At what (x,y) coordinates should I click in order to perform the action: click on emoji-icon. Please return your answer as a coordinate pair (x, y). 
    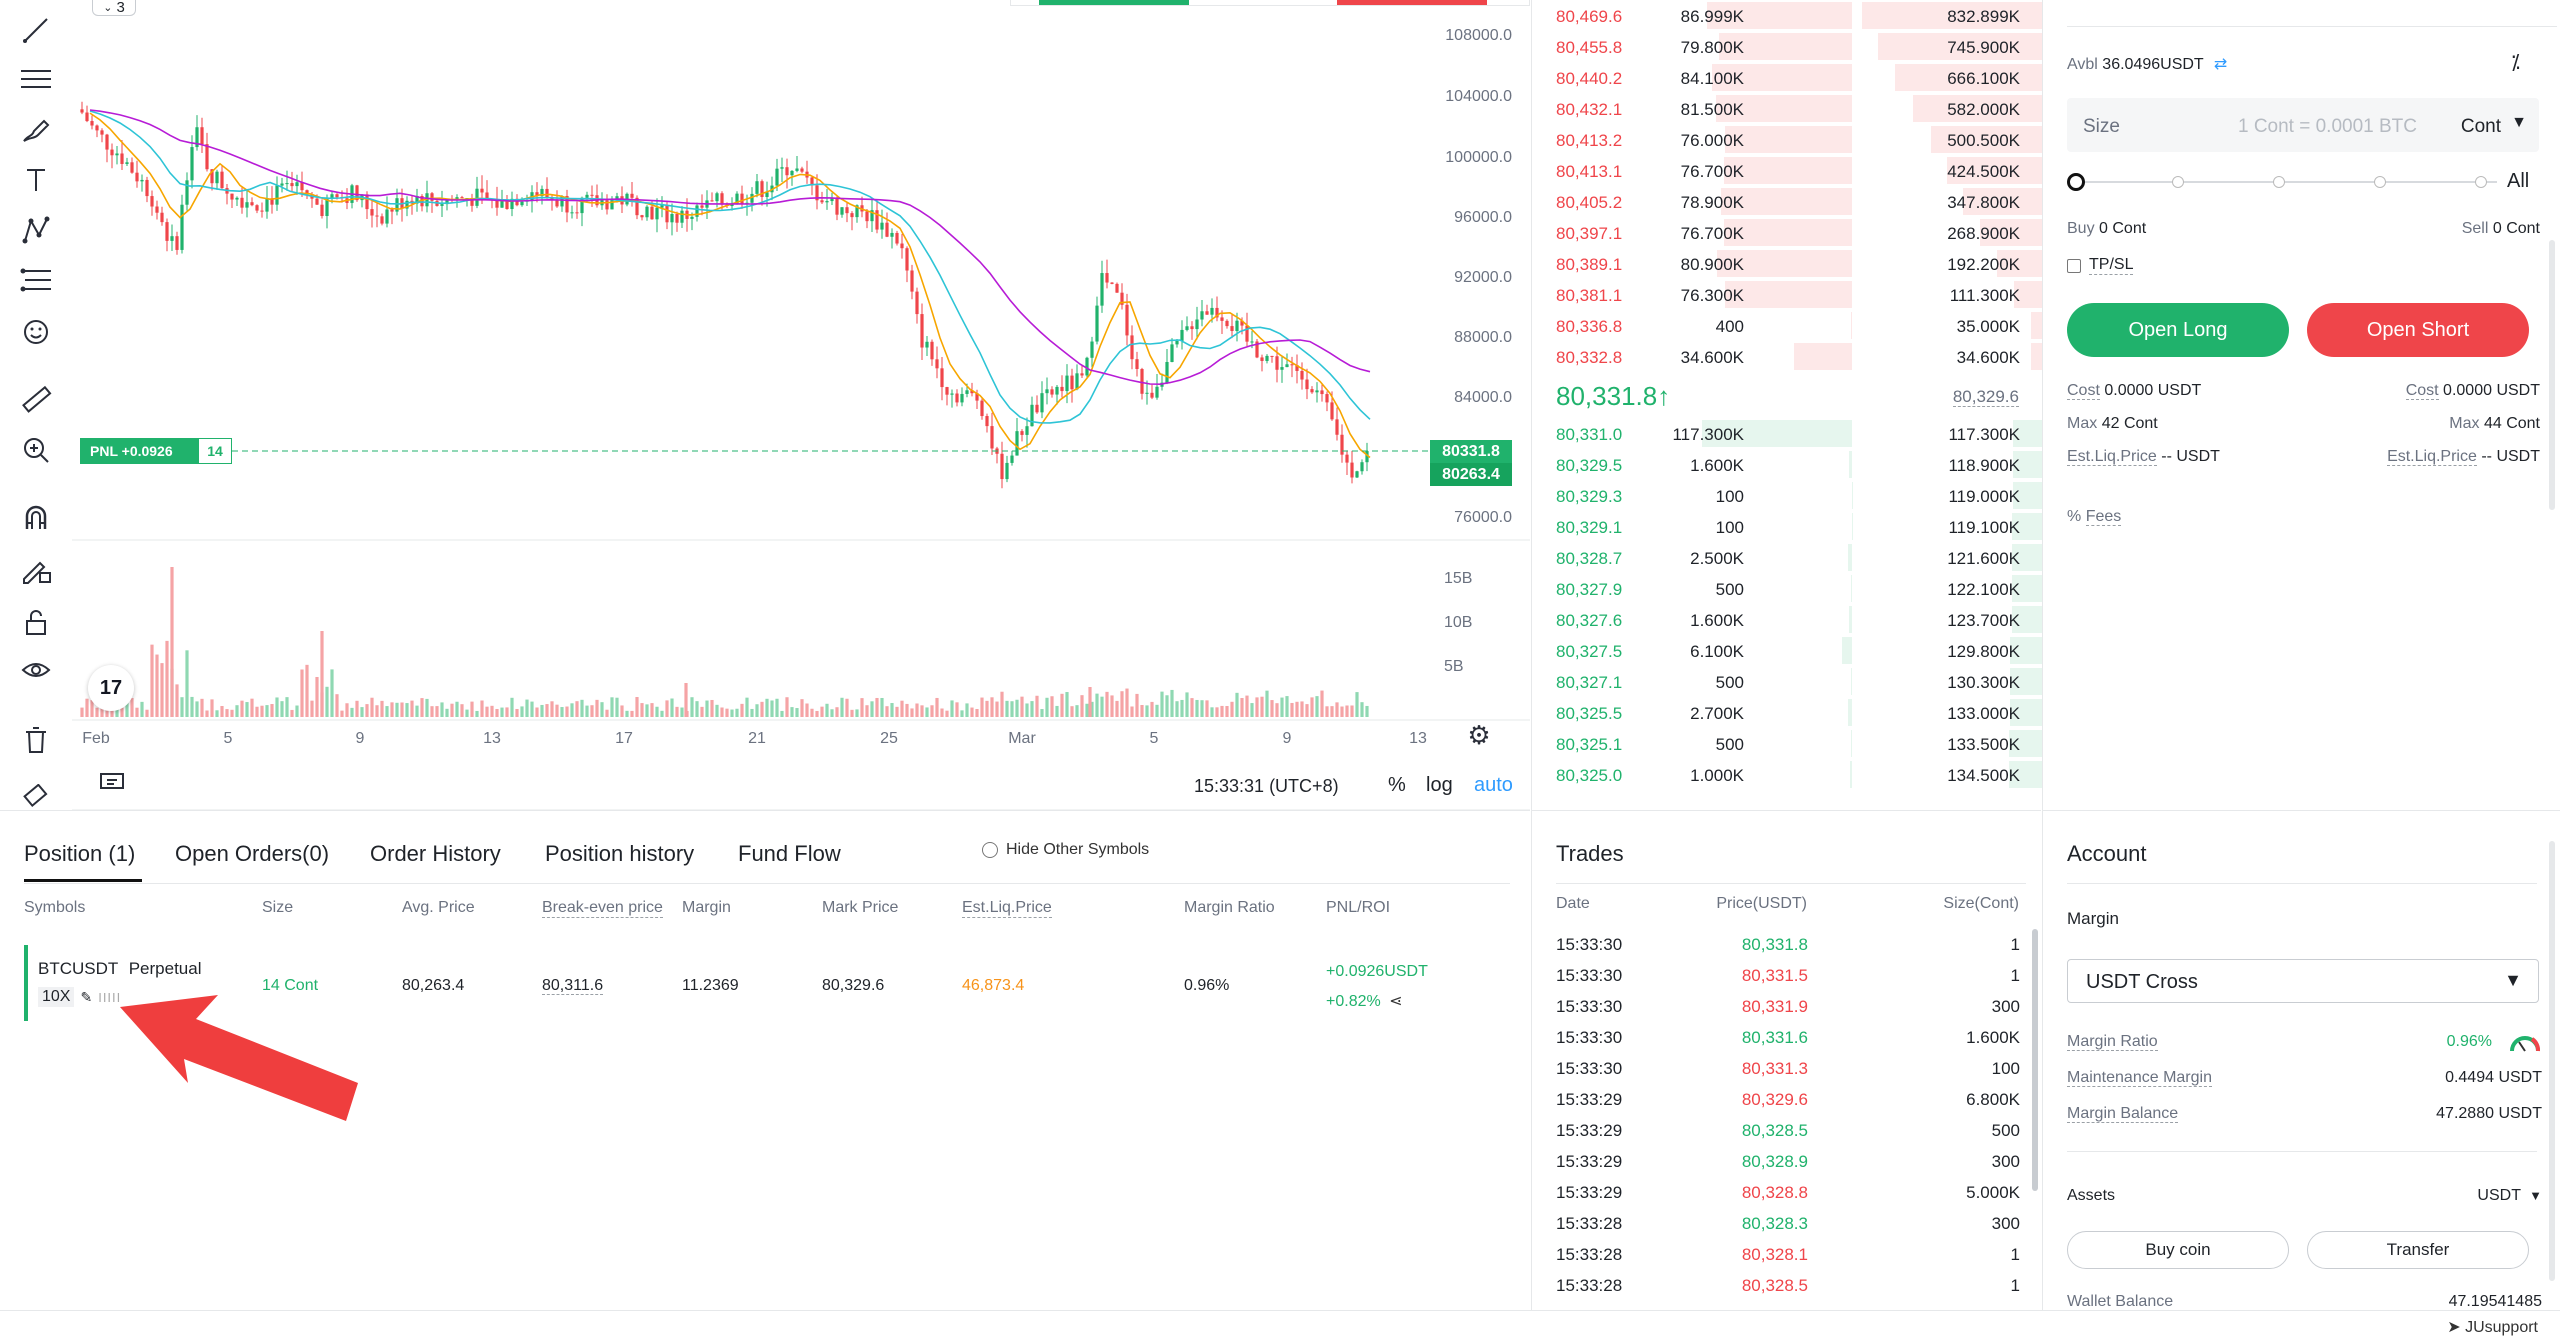
    Looking at the image, I should click on (36, 332).